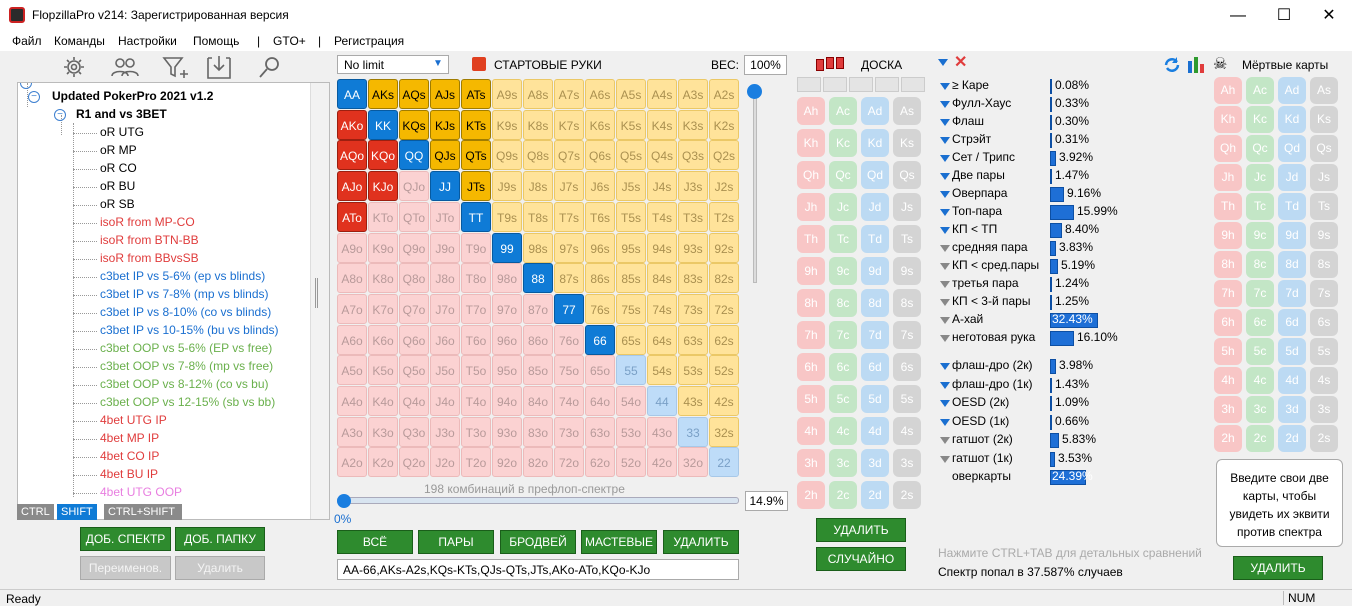  What do you see at coordinates (1292, 264) in the screenshot?
I see `dead-card: 8d` at bounding box center [1292, 264].